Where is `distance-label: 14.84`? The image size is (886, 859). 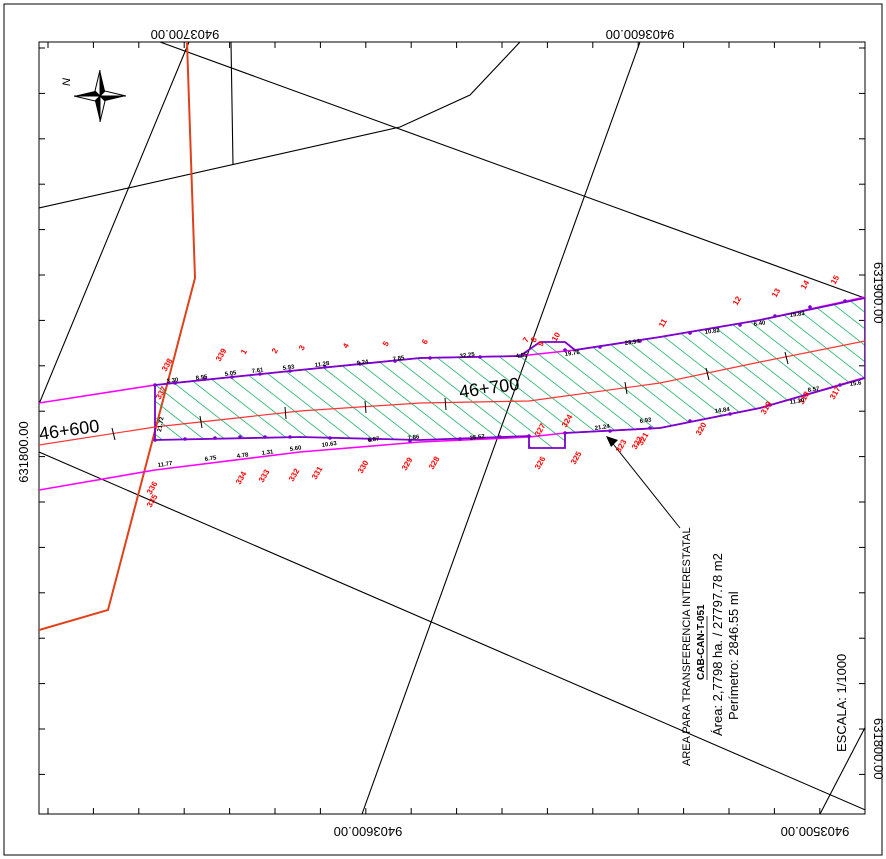 distance-label: 14.84 is located at coordinates (722, 411).